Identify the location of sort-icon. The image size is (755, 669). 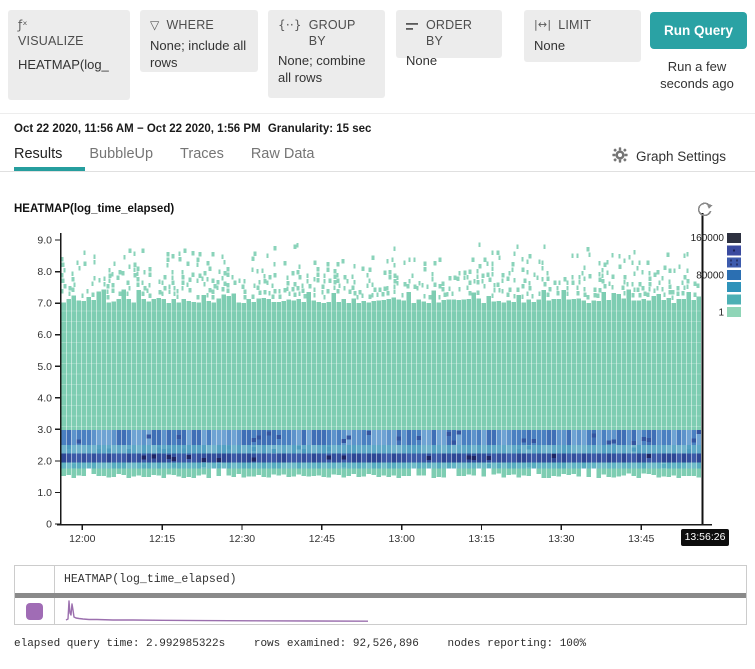
(412, 27).